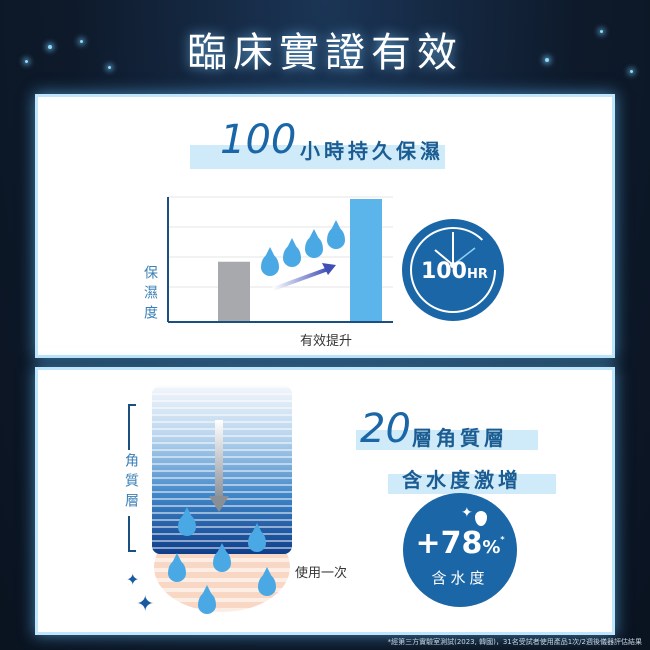  I want to click on subheading: 含水度激增, so click(462, 480).